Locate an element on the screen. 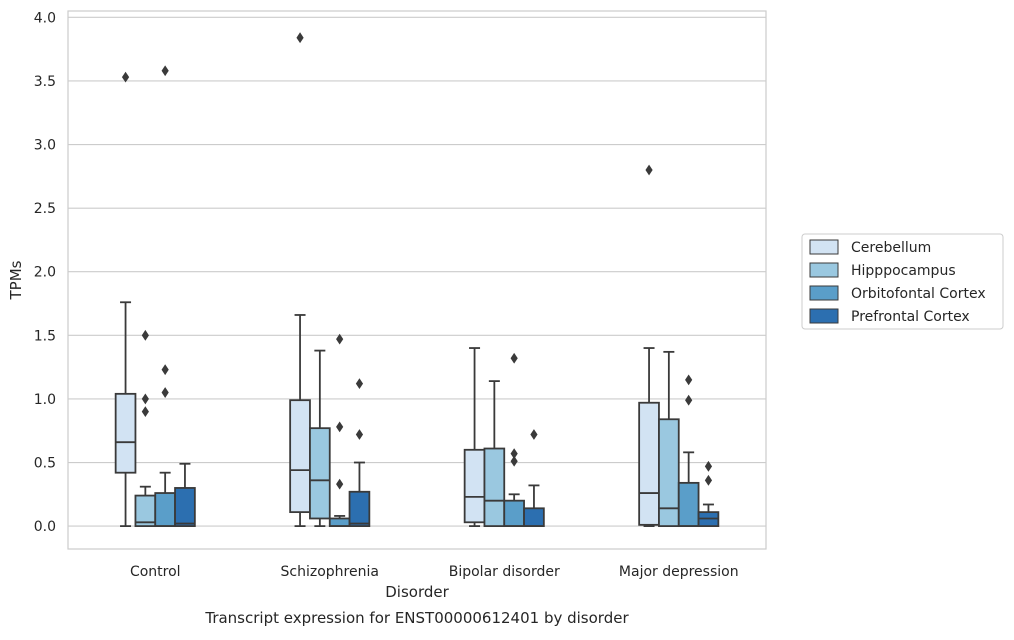 This screenshot has height=640, width=1014. y-tick-labels: 0.0 0.5 1.0 1.5 2.0 2.5 3.0 3.5 4.0 is located at coordinates (45, 272).